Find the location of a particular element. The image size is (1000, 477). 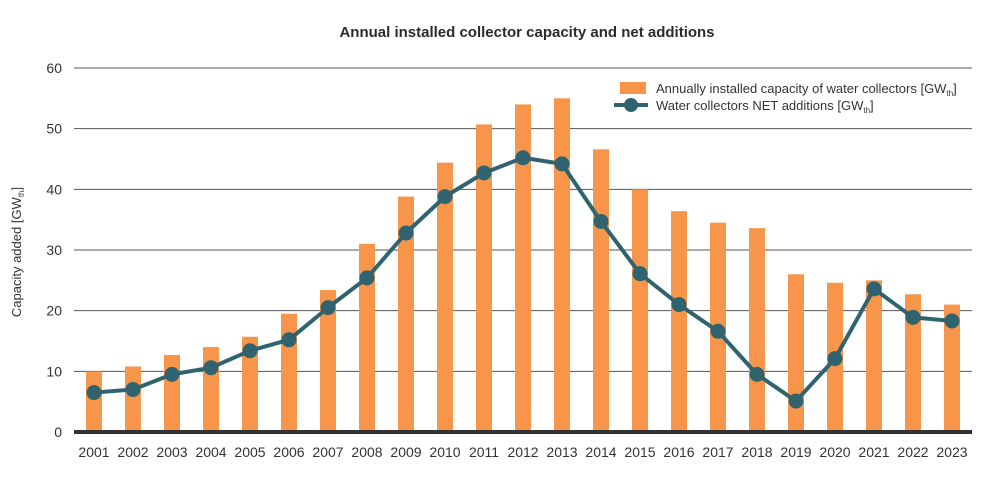

x-tick-label: 2011 is located at coordinates (484, 452).